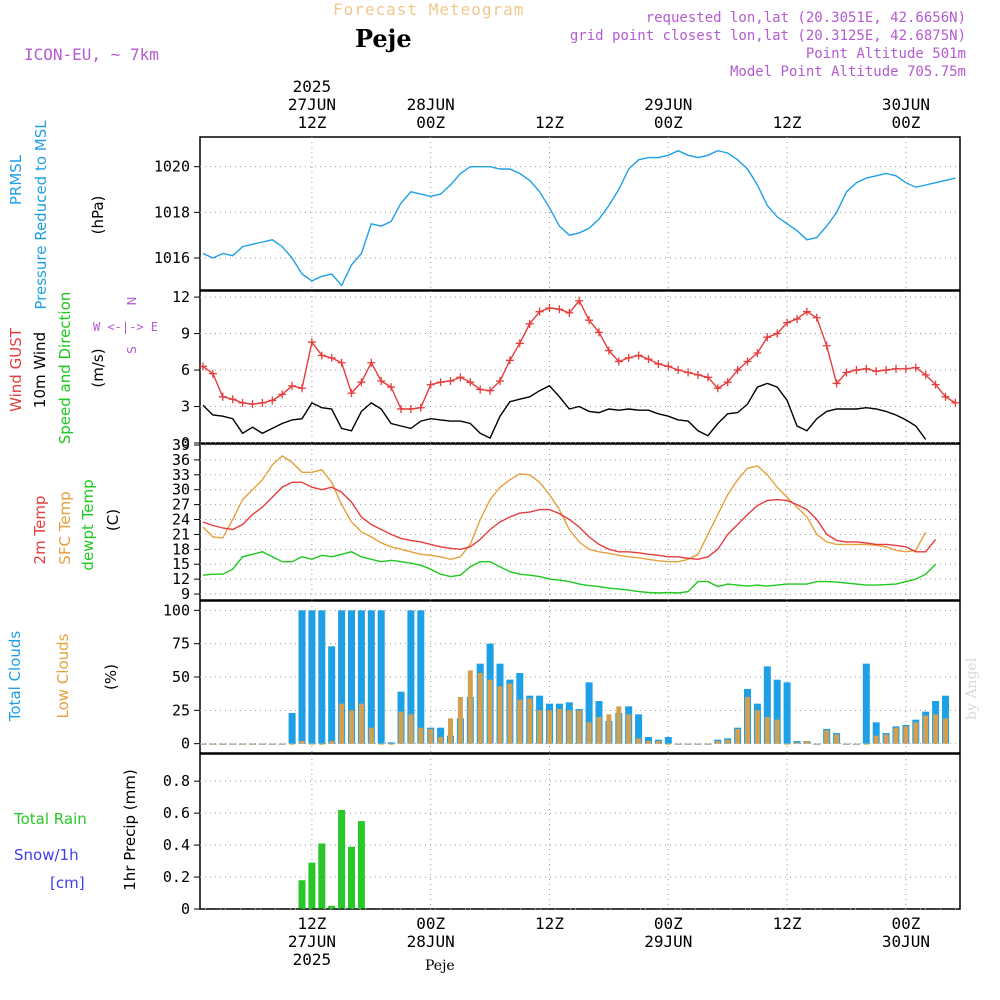  What do you see at coordinates (580, 367) in the screenshot?
I see `panel-frame-wind` at bounding box center [580, 367].